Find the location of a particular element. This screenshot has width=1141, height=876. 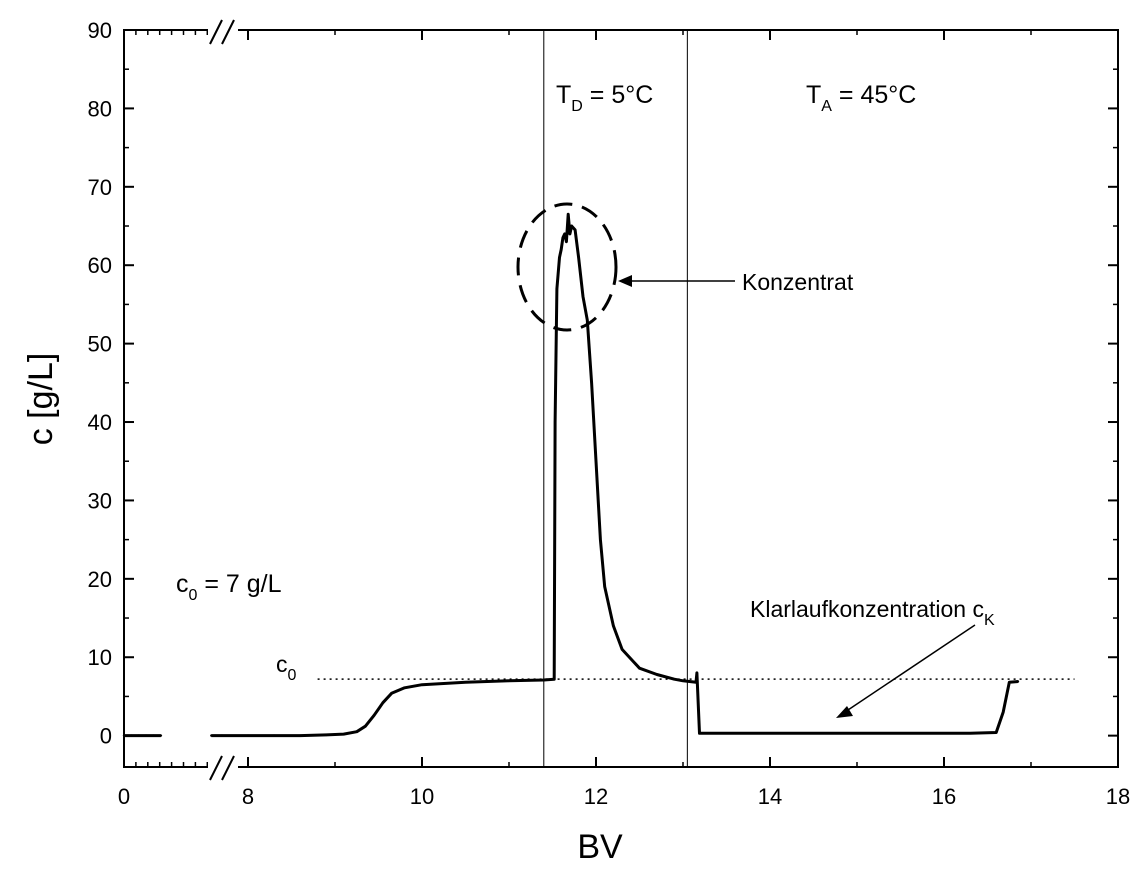

x-tick-label: 0 is located at coordinates (124, 796).